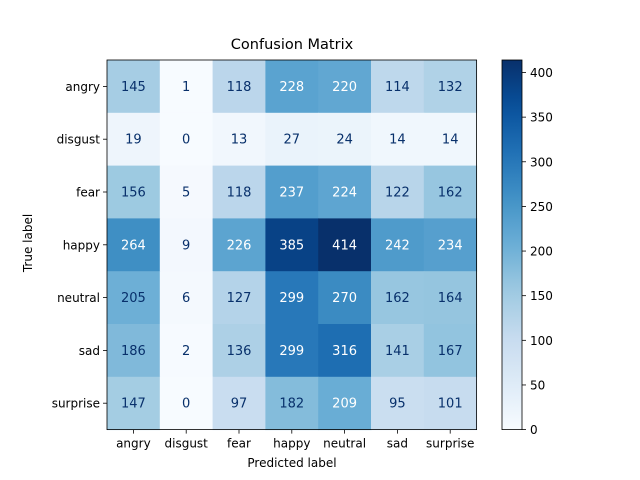 The height and width of the screenshot is (480, 640). Describe the element at coordinates (78, 298) in the screenshot. I see `y-tick-label: neutral` at that location.